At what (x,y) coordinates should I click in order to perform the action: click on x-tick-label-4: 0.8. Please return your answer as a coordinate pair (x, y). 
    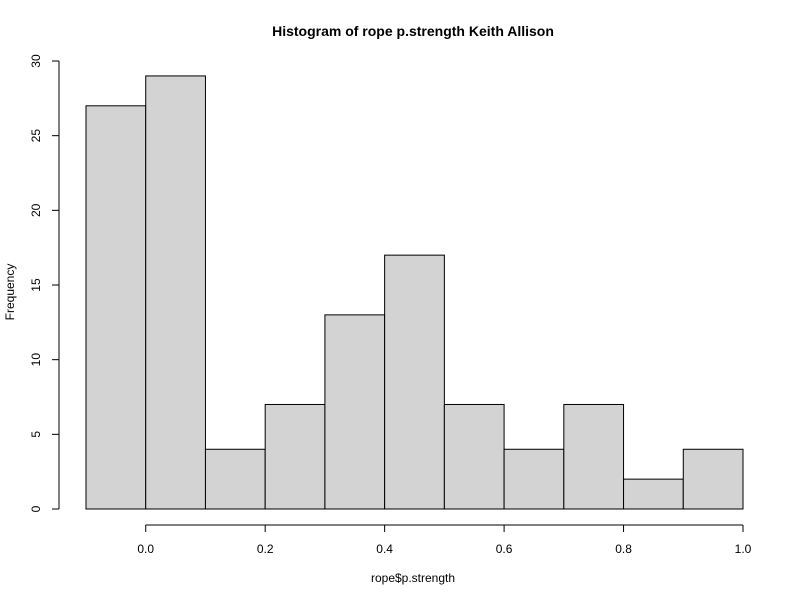
    Looking at the image, I should click on (623, 549).